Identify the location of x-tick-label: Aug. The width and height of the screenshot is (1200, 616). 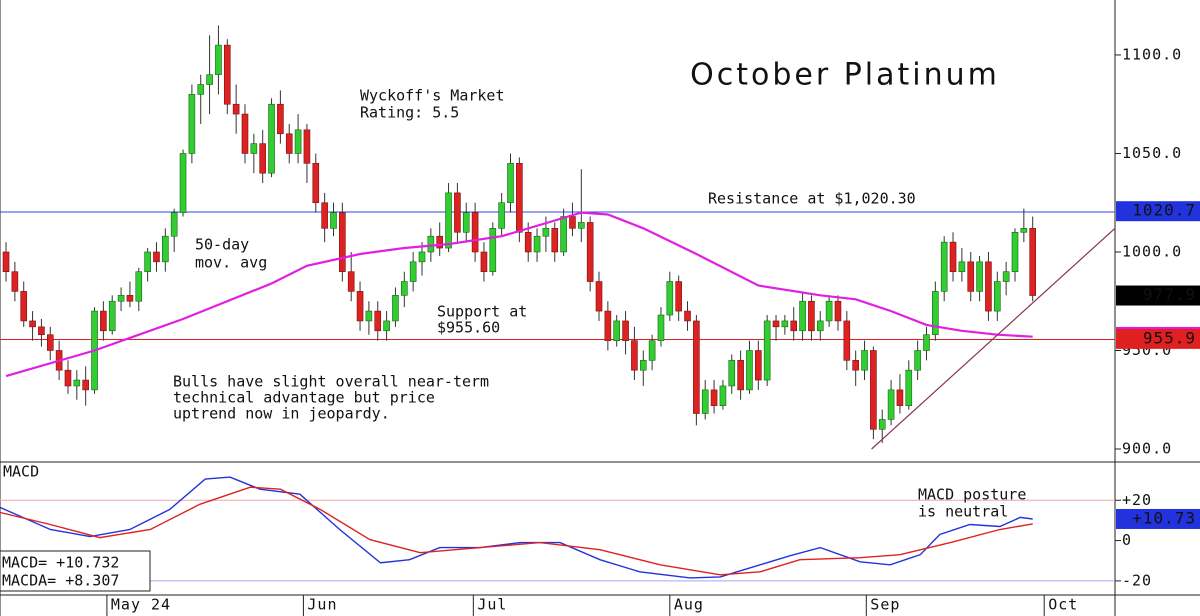
(689, 605).